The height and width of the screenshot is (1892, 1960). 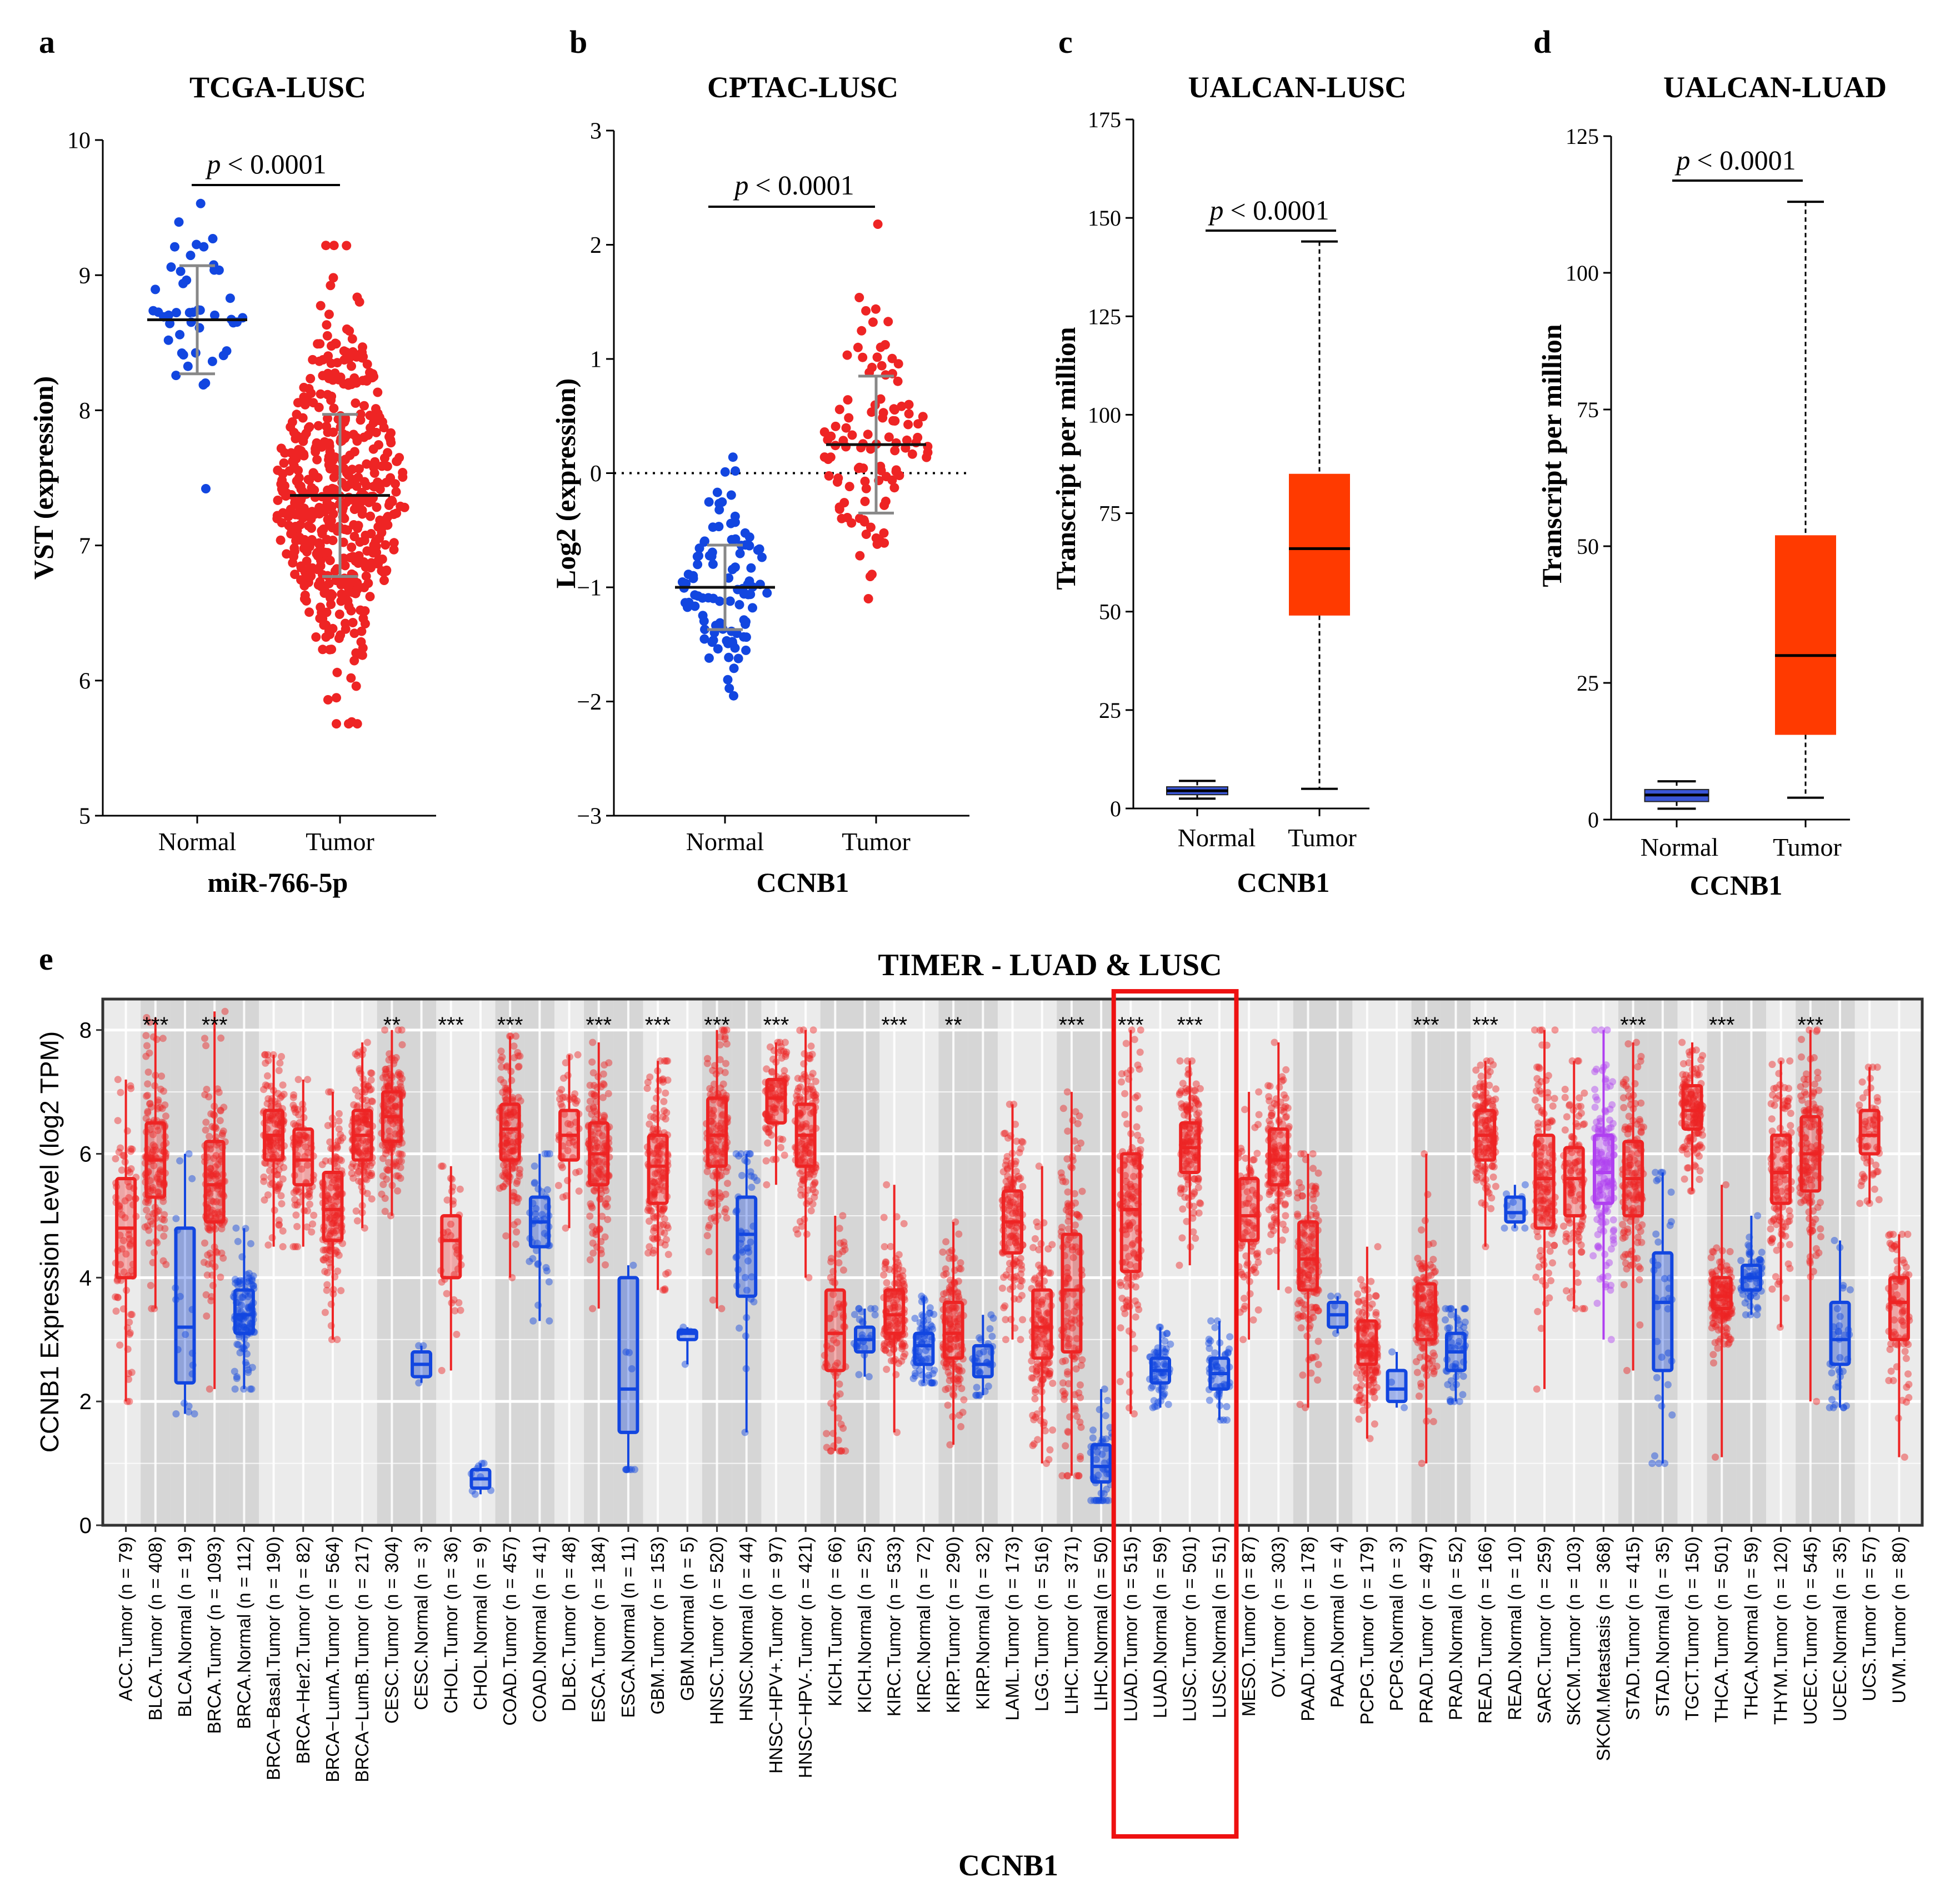 What do you see at coordinates (510, 1631) in the screenshot?
I see `panel-e-xtick-label: COAD.Tumor (n = 457)` at bounding box center [510, 1631].